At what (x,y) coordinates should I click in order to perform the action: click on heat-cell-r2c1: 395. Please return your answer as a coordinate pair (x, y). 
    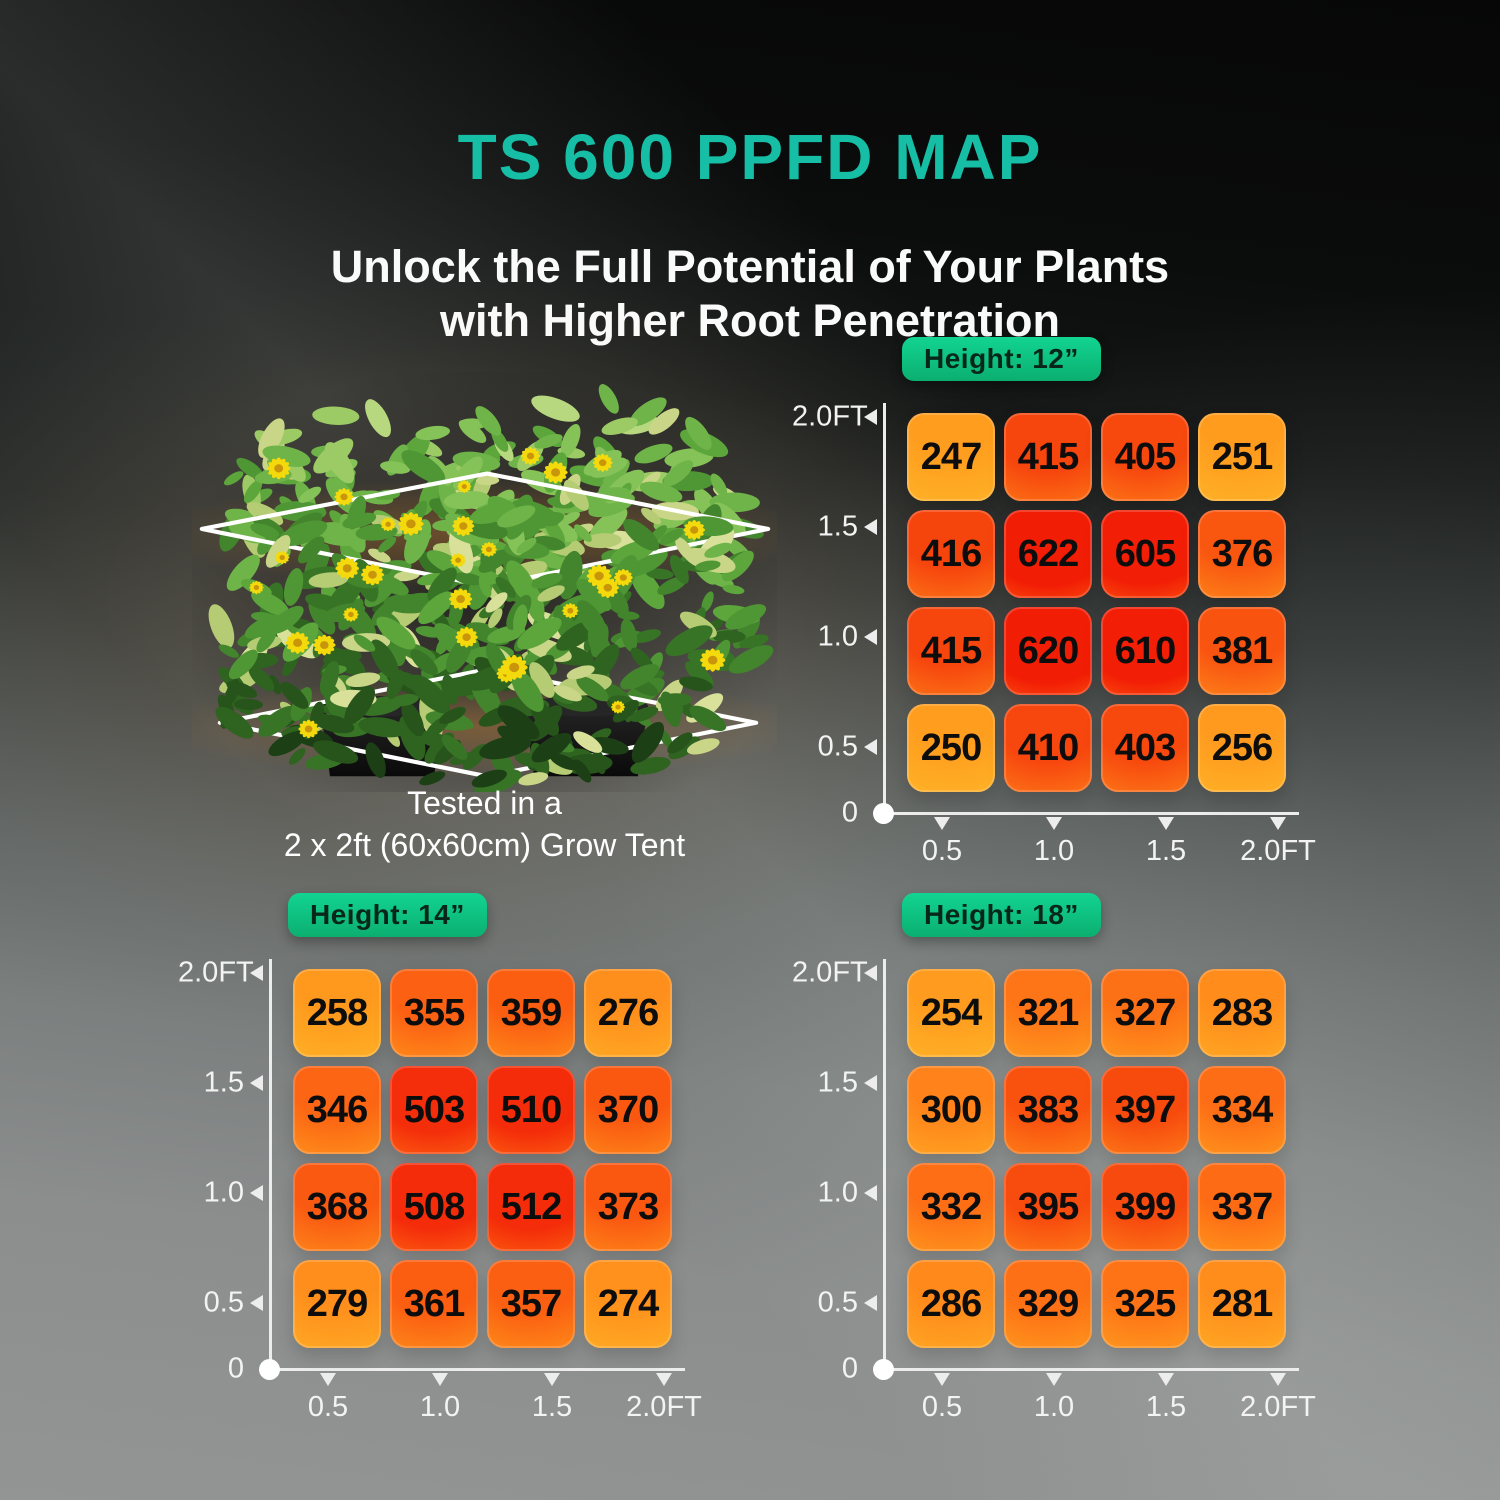
    Looking at the image, I should click on (1048, 1207).